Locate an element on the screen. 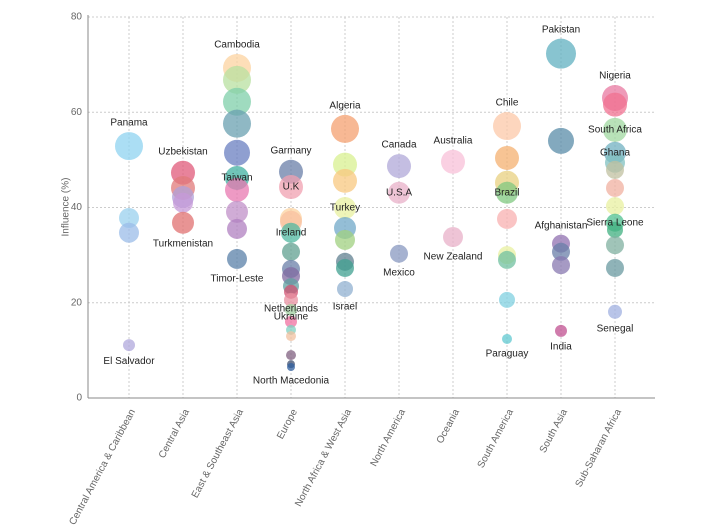 The height and width of the screenshot is (525, 720). bubble-label: Brazil is located at coordinates (506, 192).